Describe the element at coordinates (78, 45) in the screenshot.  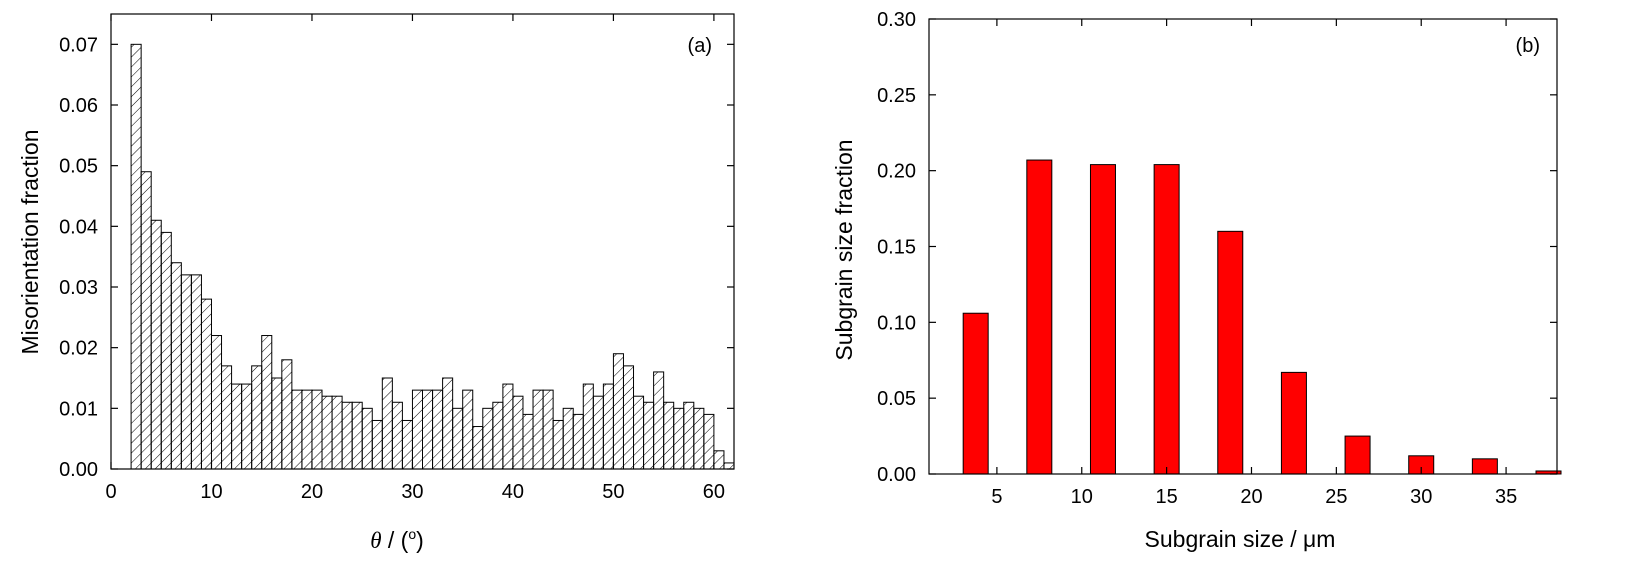
I see `y-tick-label: 0.07` at that location.